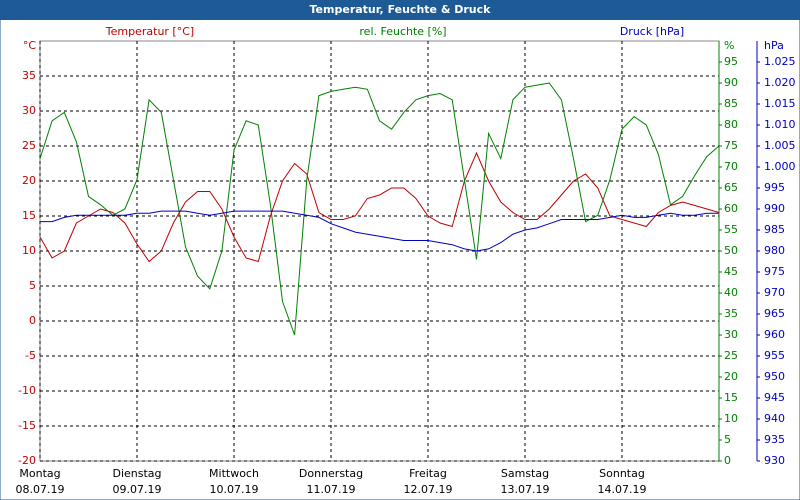 This screenshot has width=800, height=500. What do you see at coordinates (149, 31) in the screenshot?
I see `series-label: Temperatur [°C]` at bounding box center [149, 31].